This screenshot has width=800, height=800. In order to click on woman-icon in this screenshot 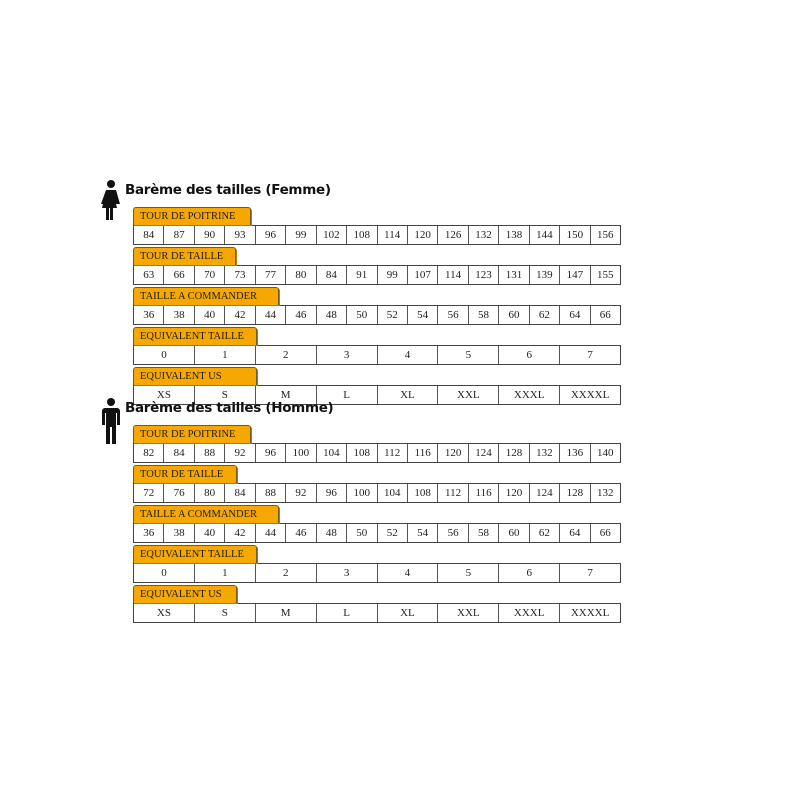, I will do `click(111, 202)`.